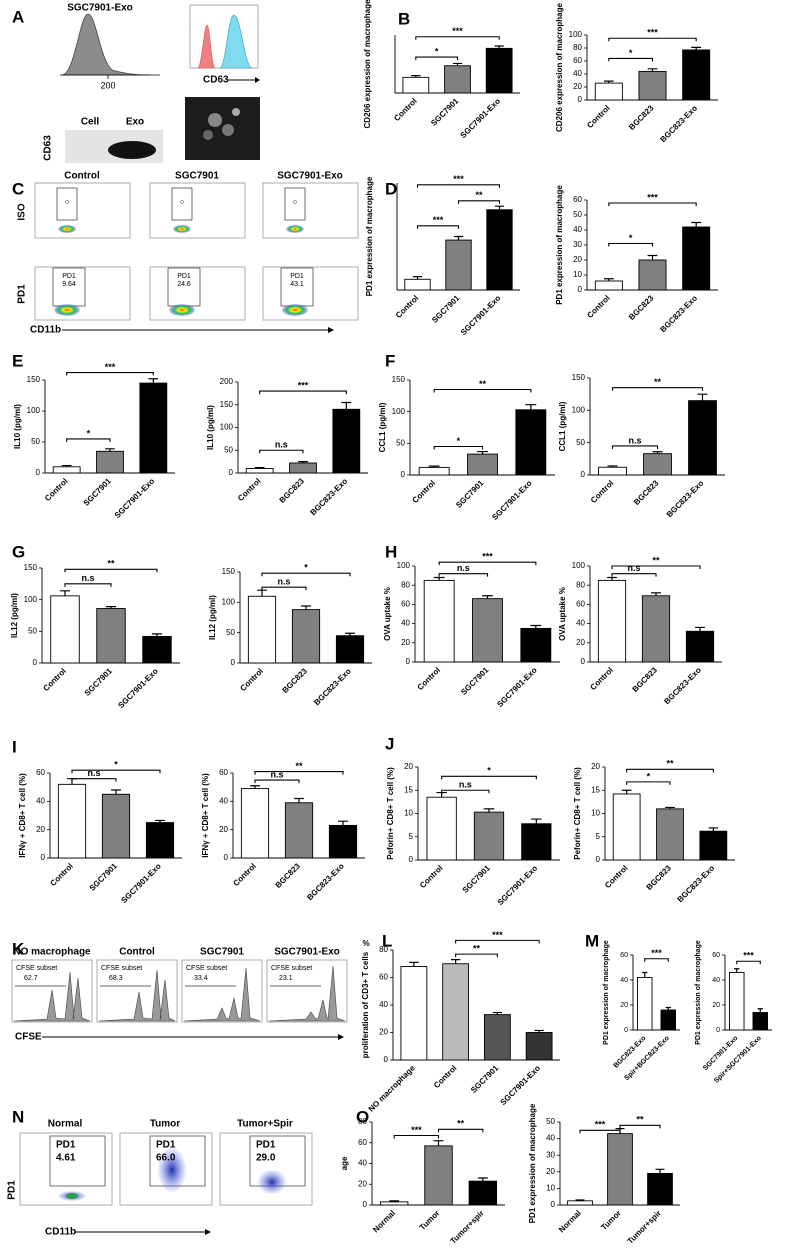 The height and width of the screenshot is (1249, 785). Describe the element at coordinates (236, 41) in the screenshot. I see `overlay-peak` at that location.